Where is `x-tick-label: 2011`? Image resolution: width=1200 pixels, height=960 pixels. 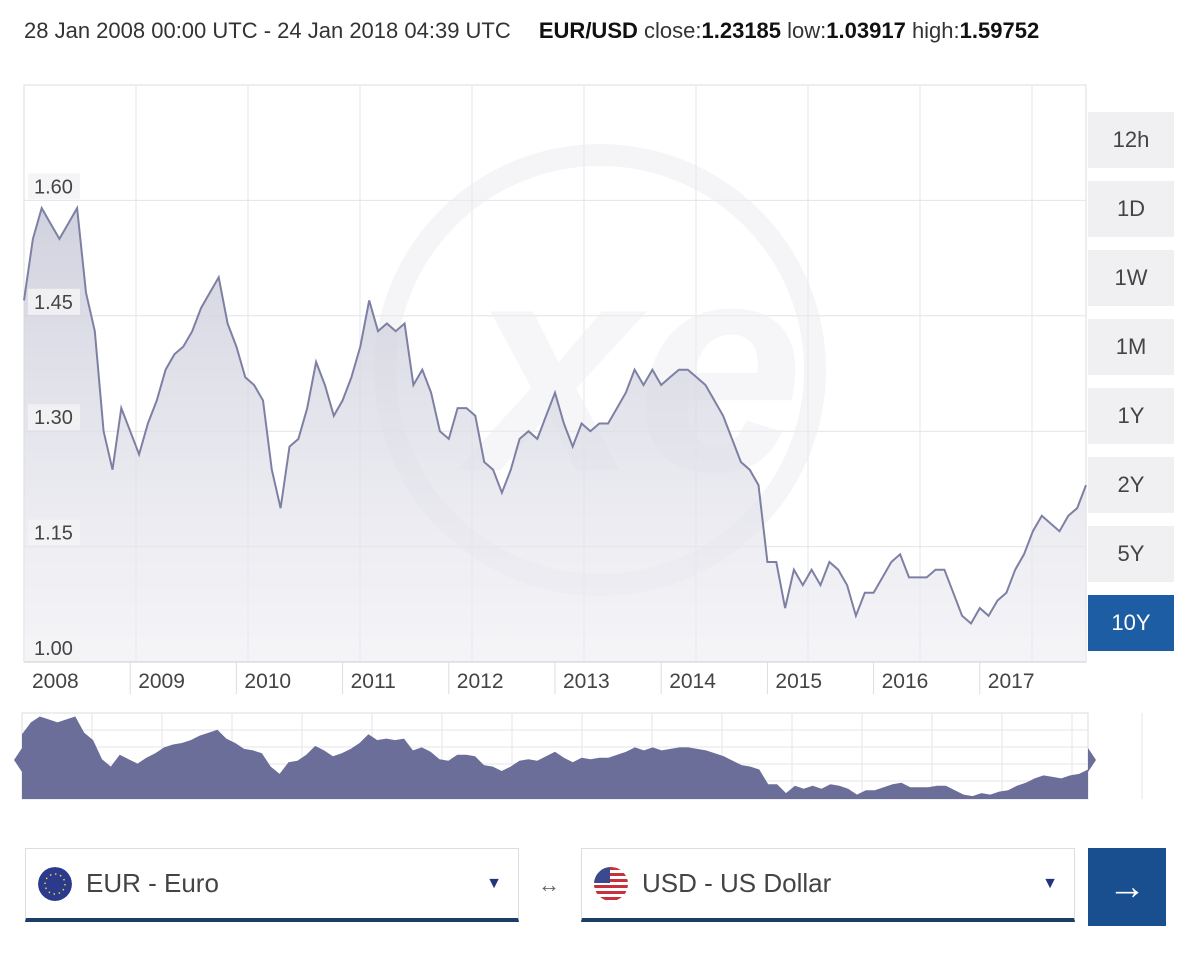 x-tick-label: 2011 is located at coordinates (373, 681).